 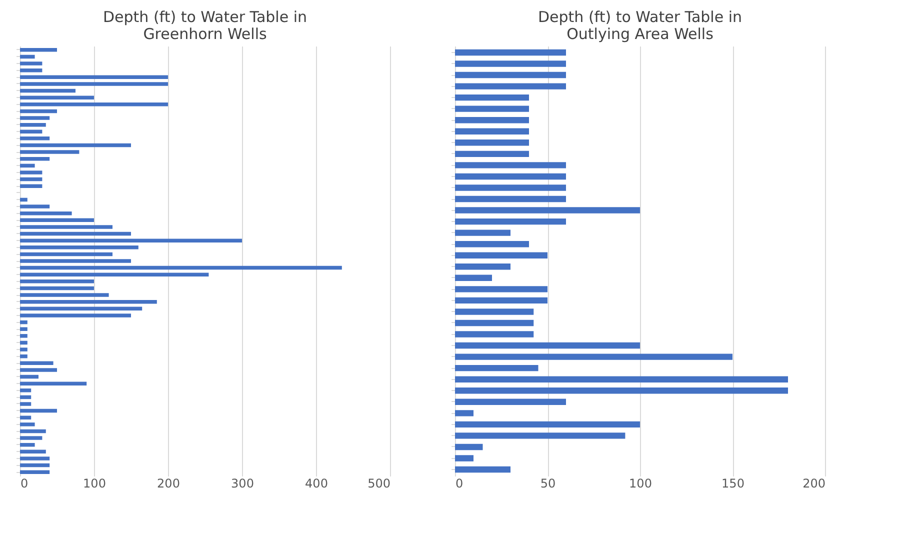 I want to click on x-tick-label: 500, so click(x=379, y=483).